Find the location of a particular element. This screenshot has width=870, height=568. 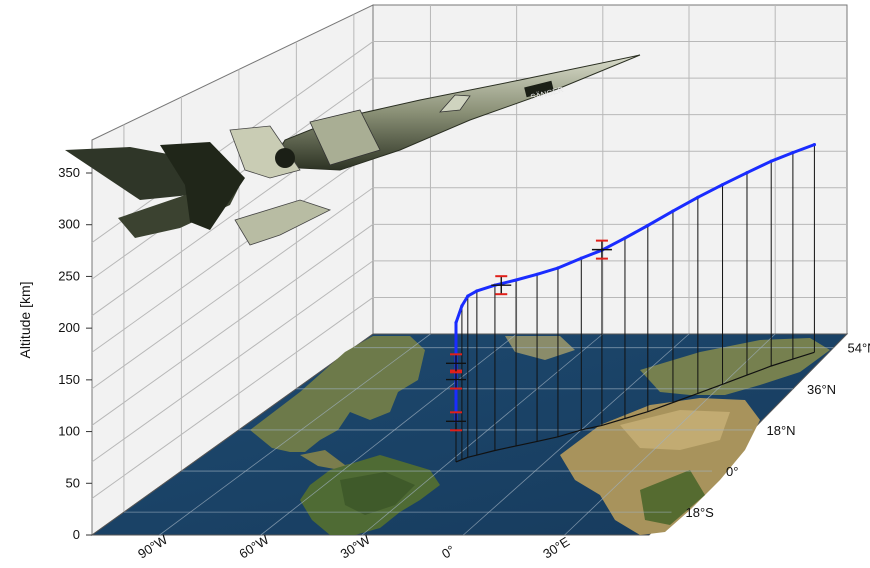

y-tick-label: 50 is located at coordinates (73, 482).